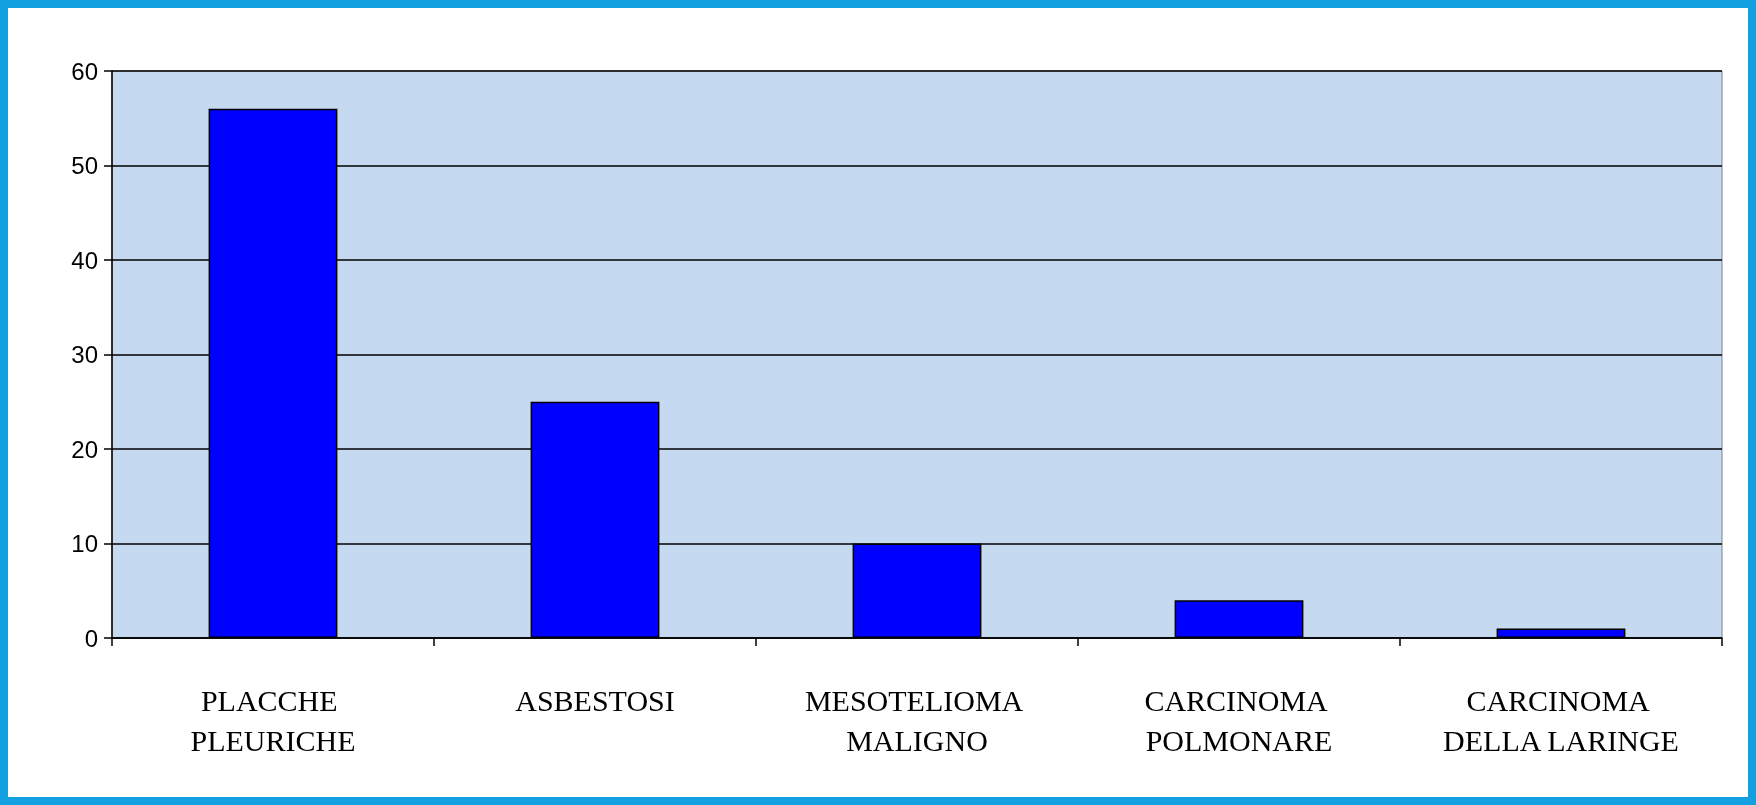  What do you see at coordinates (84, 260) in the screenshot?
I see `y-tick-label: 40` at bounding box center [84, 260].